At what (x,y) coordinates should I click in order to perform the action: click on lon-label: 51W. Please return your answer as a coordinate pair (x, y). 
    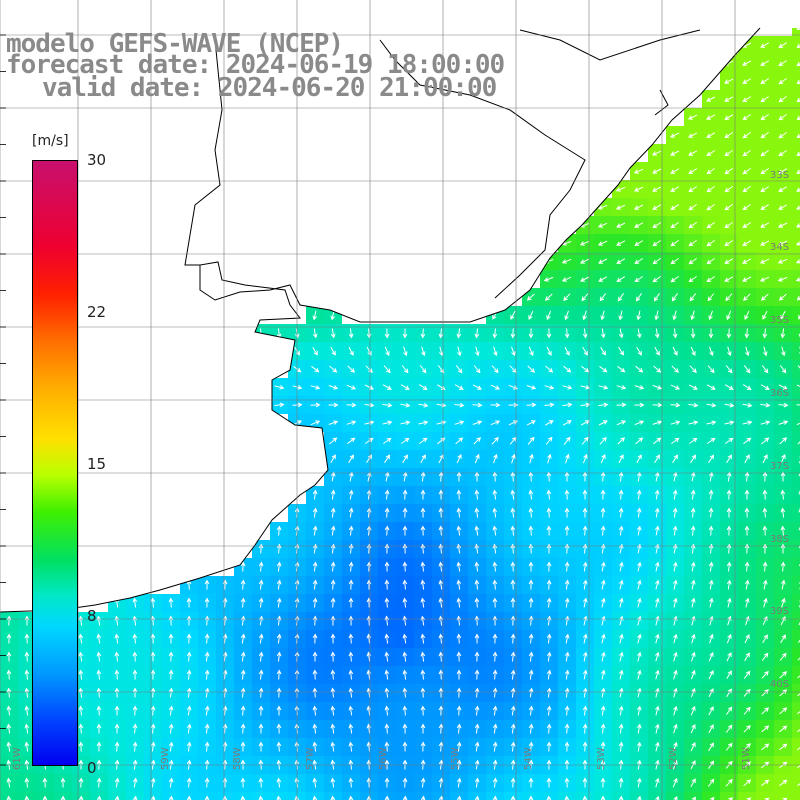
    Looking at the image, I should click on (746, 758).